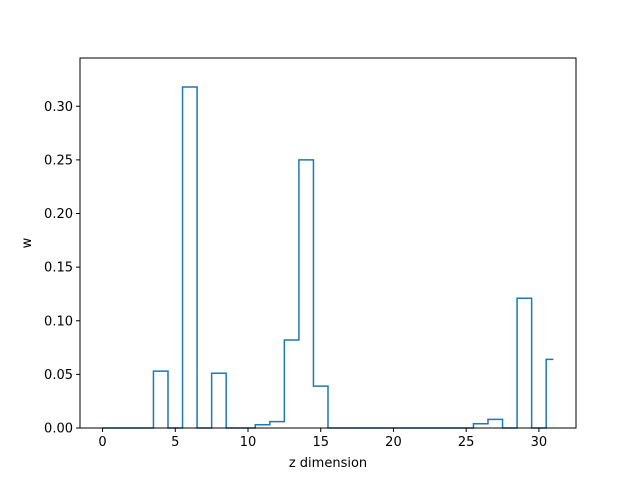 The height and width of the screenshot is (480, 640). I want to click on y-axis-label: w, so click(27, 242).